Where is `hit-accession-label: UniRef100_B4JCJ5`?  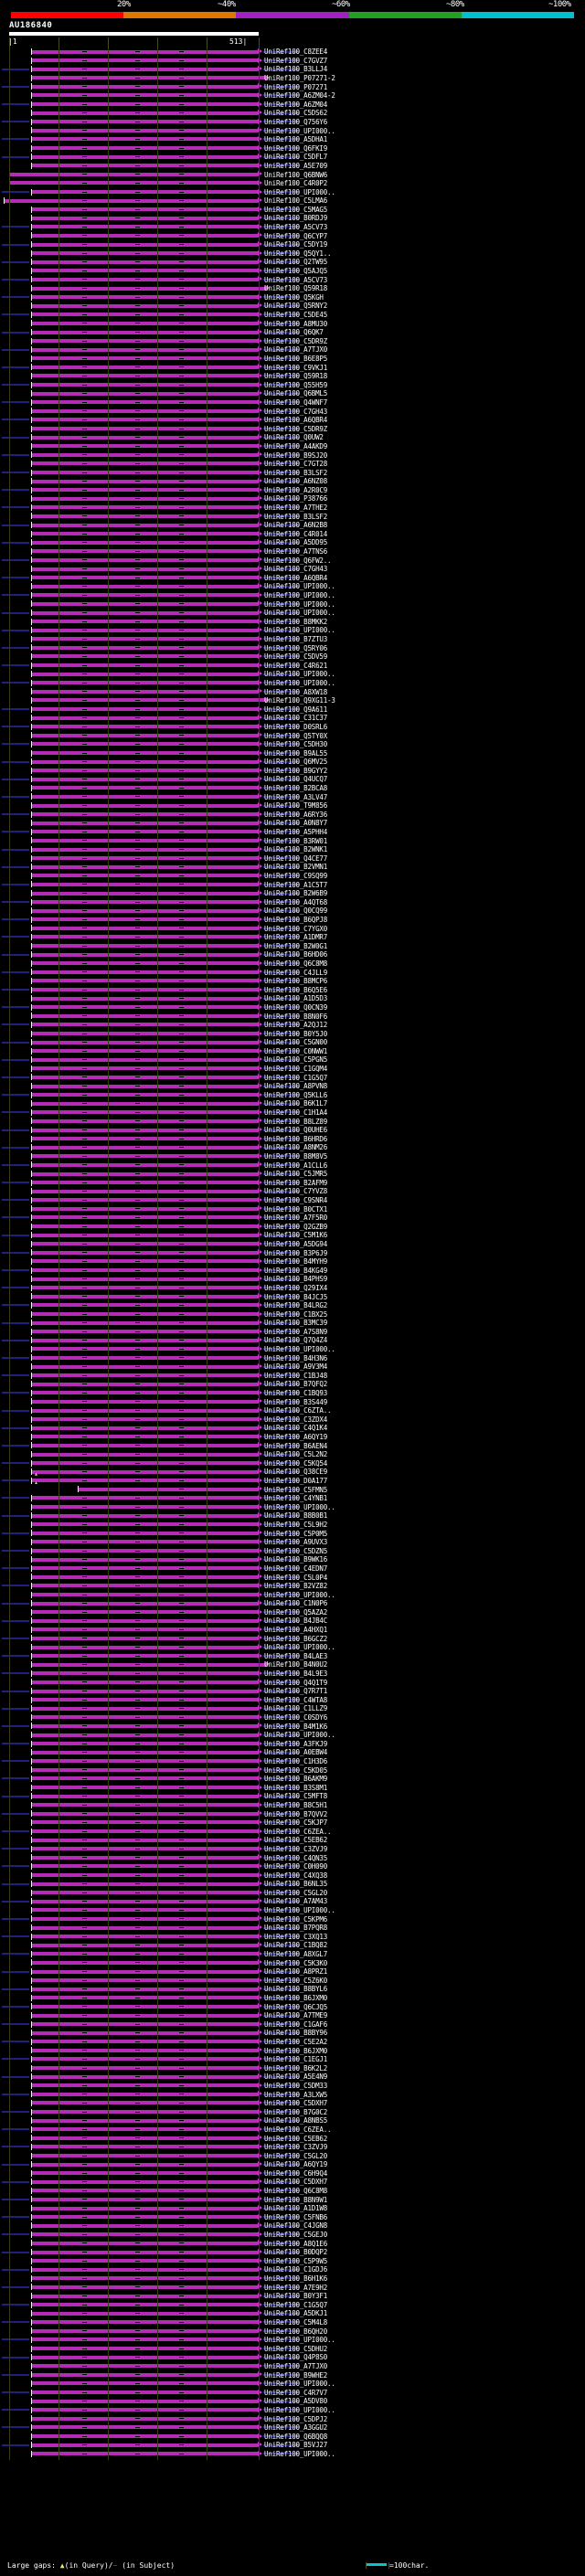
hit-accession-label: UniRef100_B4JCJ5 is located at coordinates (296, 1296).